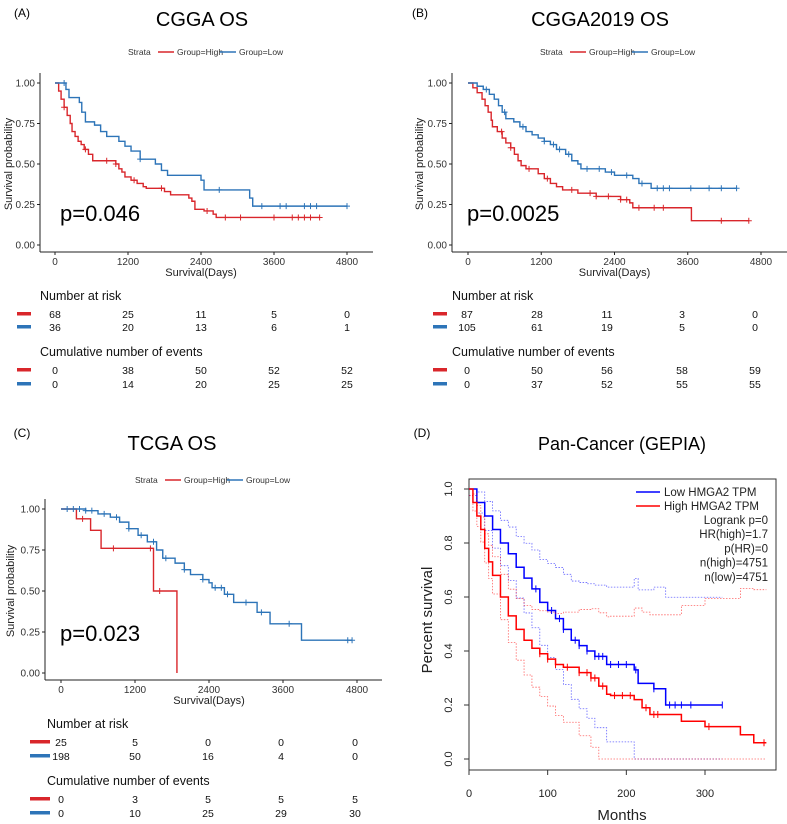 The image size is (787, 824). I want to click on x-tick-label: 300, so click(705, 794).